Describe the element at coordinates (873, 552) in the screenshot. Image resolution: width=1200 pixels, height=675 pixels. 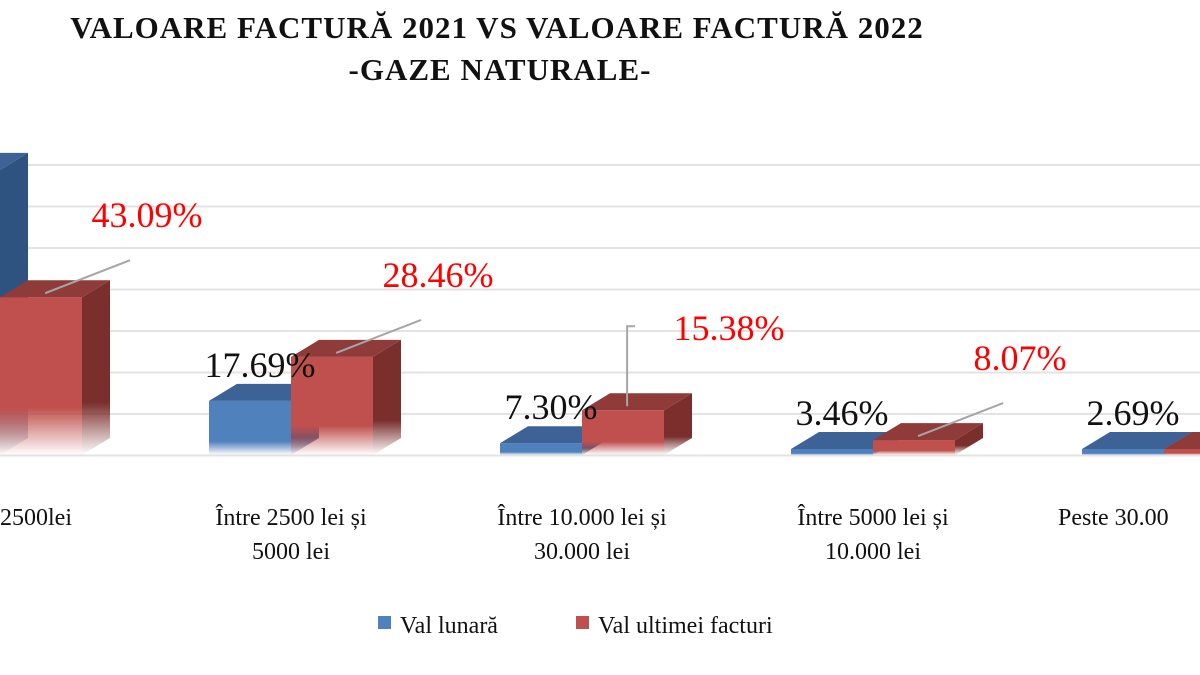
I see `category-label: 10.000 lei` at that location.